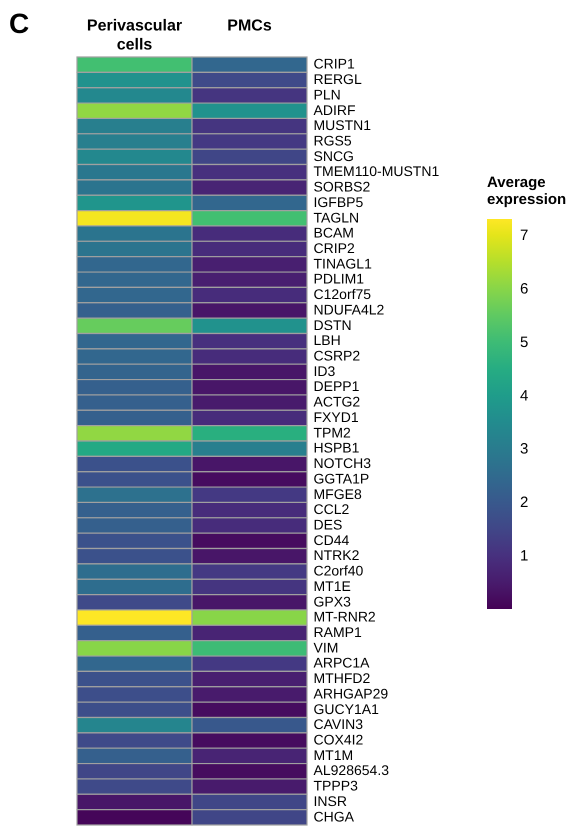  I want to click on y-tick-label: SORBS2, so click(342, 186).